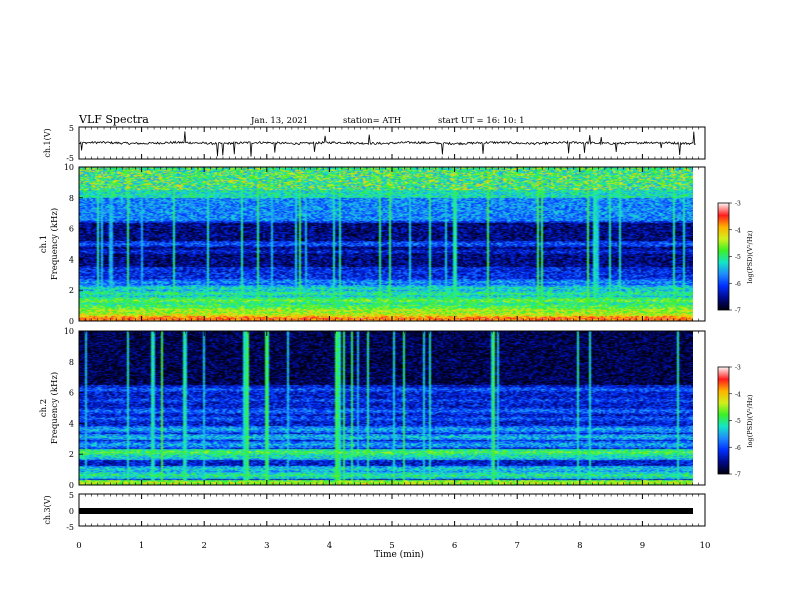 This screenshot has height=612, width=792. I want to click on time-tick-label-0: 0, so click(78, 546).